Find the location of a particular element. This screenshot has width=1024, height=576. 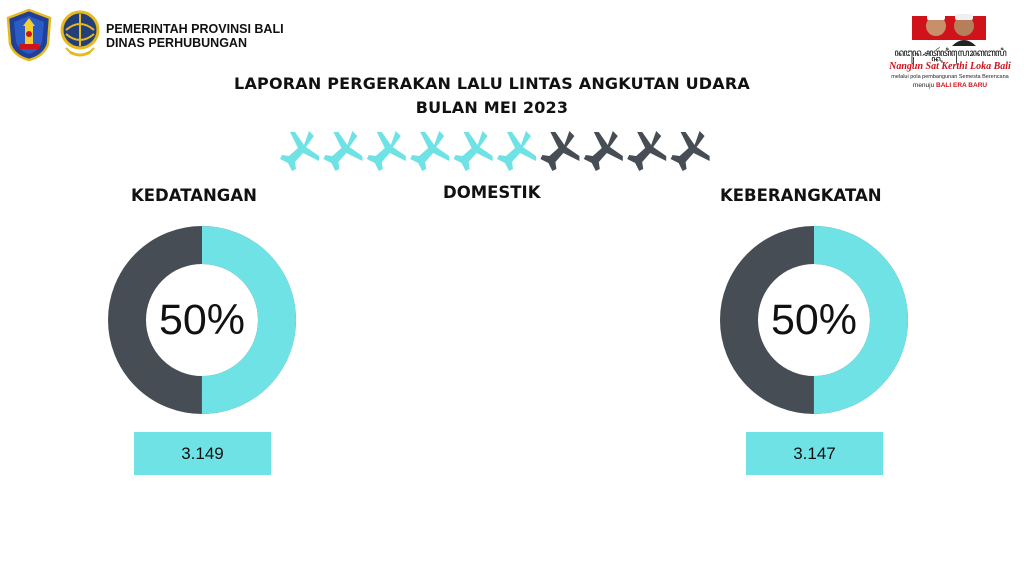

slogan-text: Nangun Sat Kerthi Loka Bali is located at coordinates (950, 66).